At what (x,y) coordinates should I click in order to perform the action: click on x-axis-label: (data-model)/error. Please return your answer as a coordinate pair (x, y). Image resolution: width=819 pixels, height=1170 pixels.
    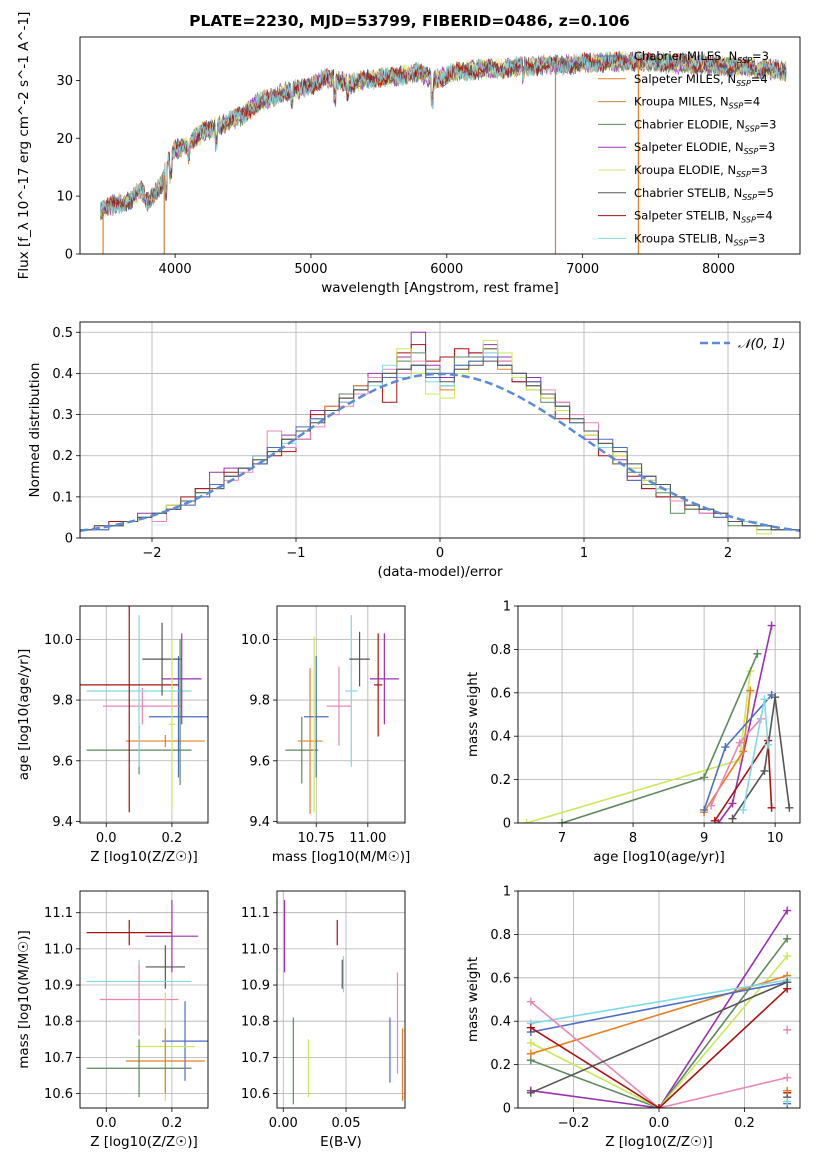
    Looking at the image, I should click on (440, 572).